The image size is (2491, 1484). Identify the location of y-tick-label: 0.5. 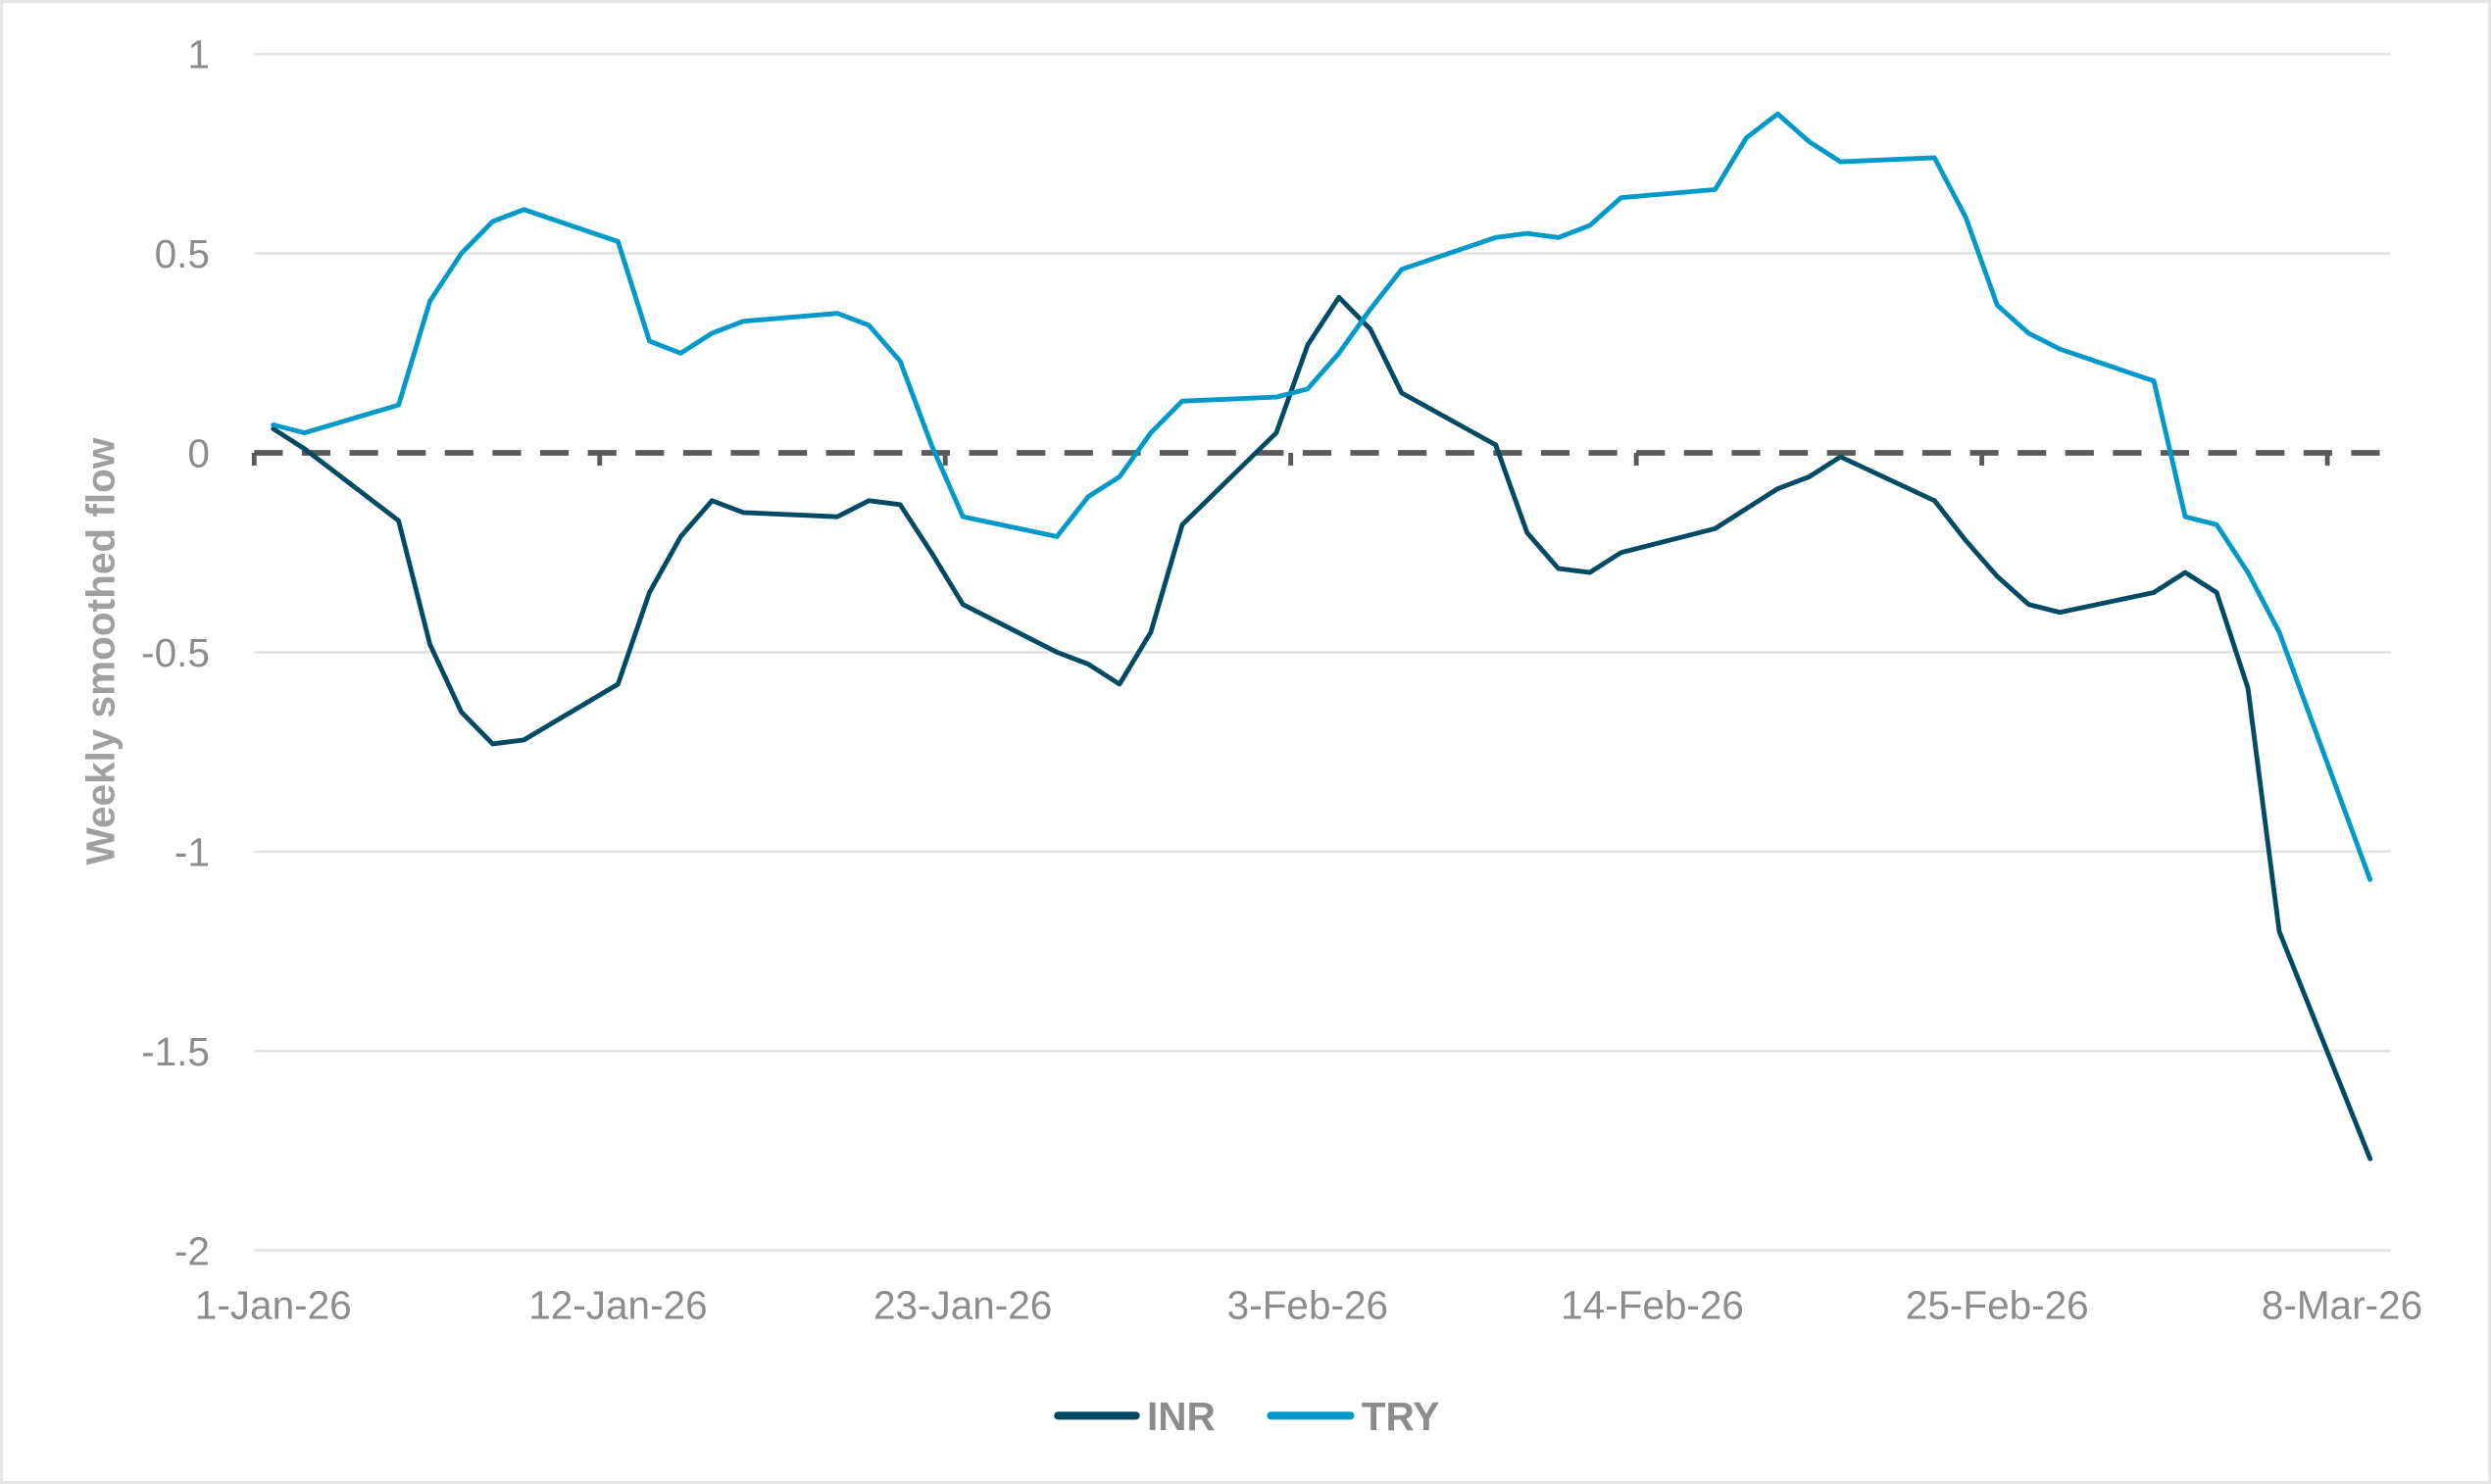
(182, 253).